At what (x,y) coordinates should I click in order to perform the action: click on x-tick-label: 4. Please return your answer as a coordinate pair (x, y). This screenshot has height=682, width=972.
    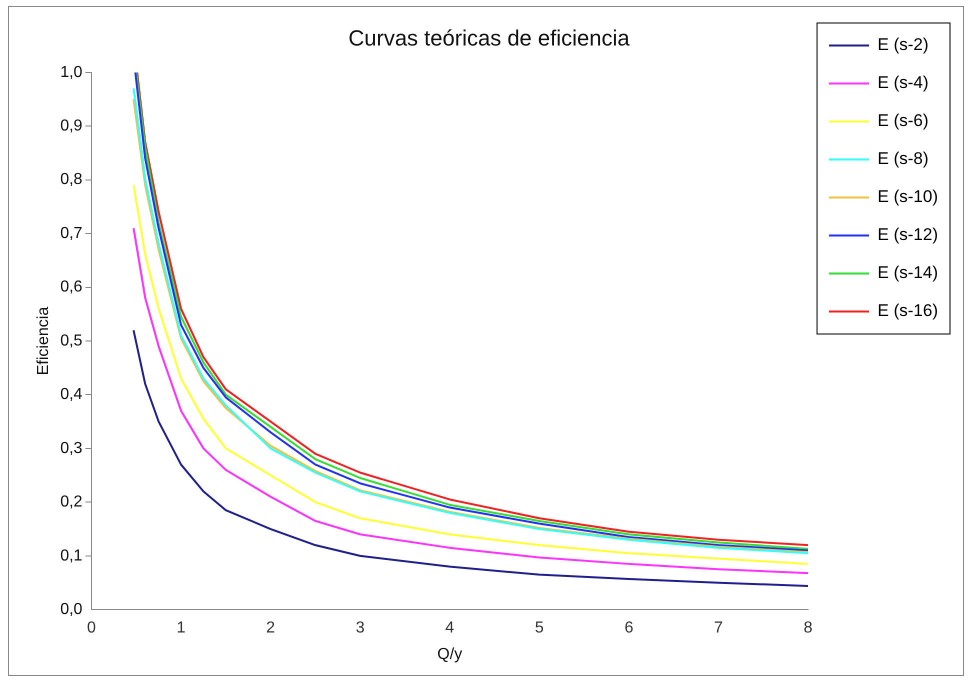
    Looking at the image, I should click on (449, 628).